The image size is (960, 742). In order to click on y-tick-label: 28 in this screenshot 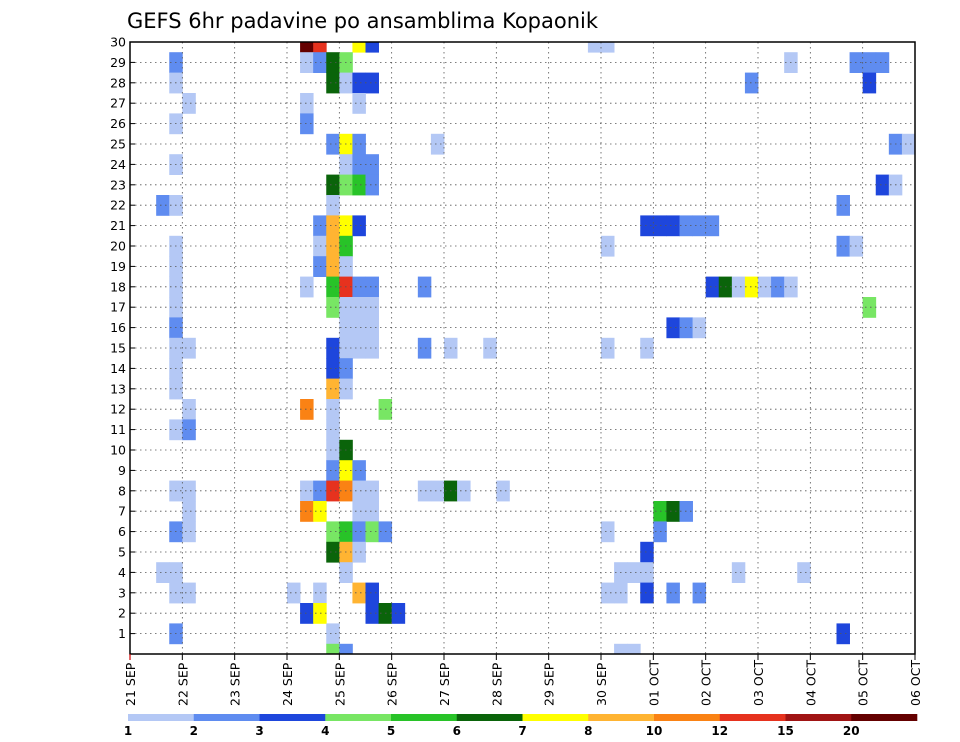, I will do `click(118, 82)`.